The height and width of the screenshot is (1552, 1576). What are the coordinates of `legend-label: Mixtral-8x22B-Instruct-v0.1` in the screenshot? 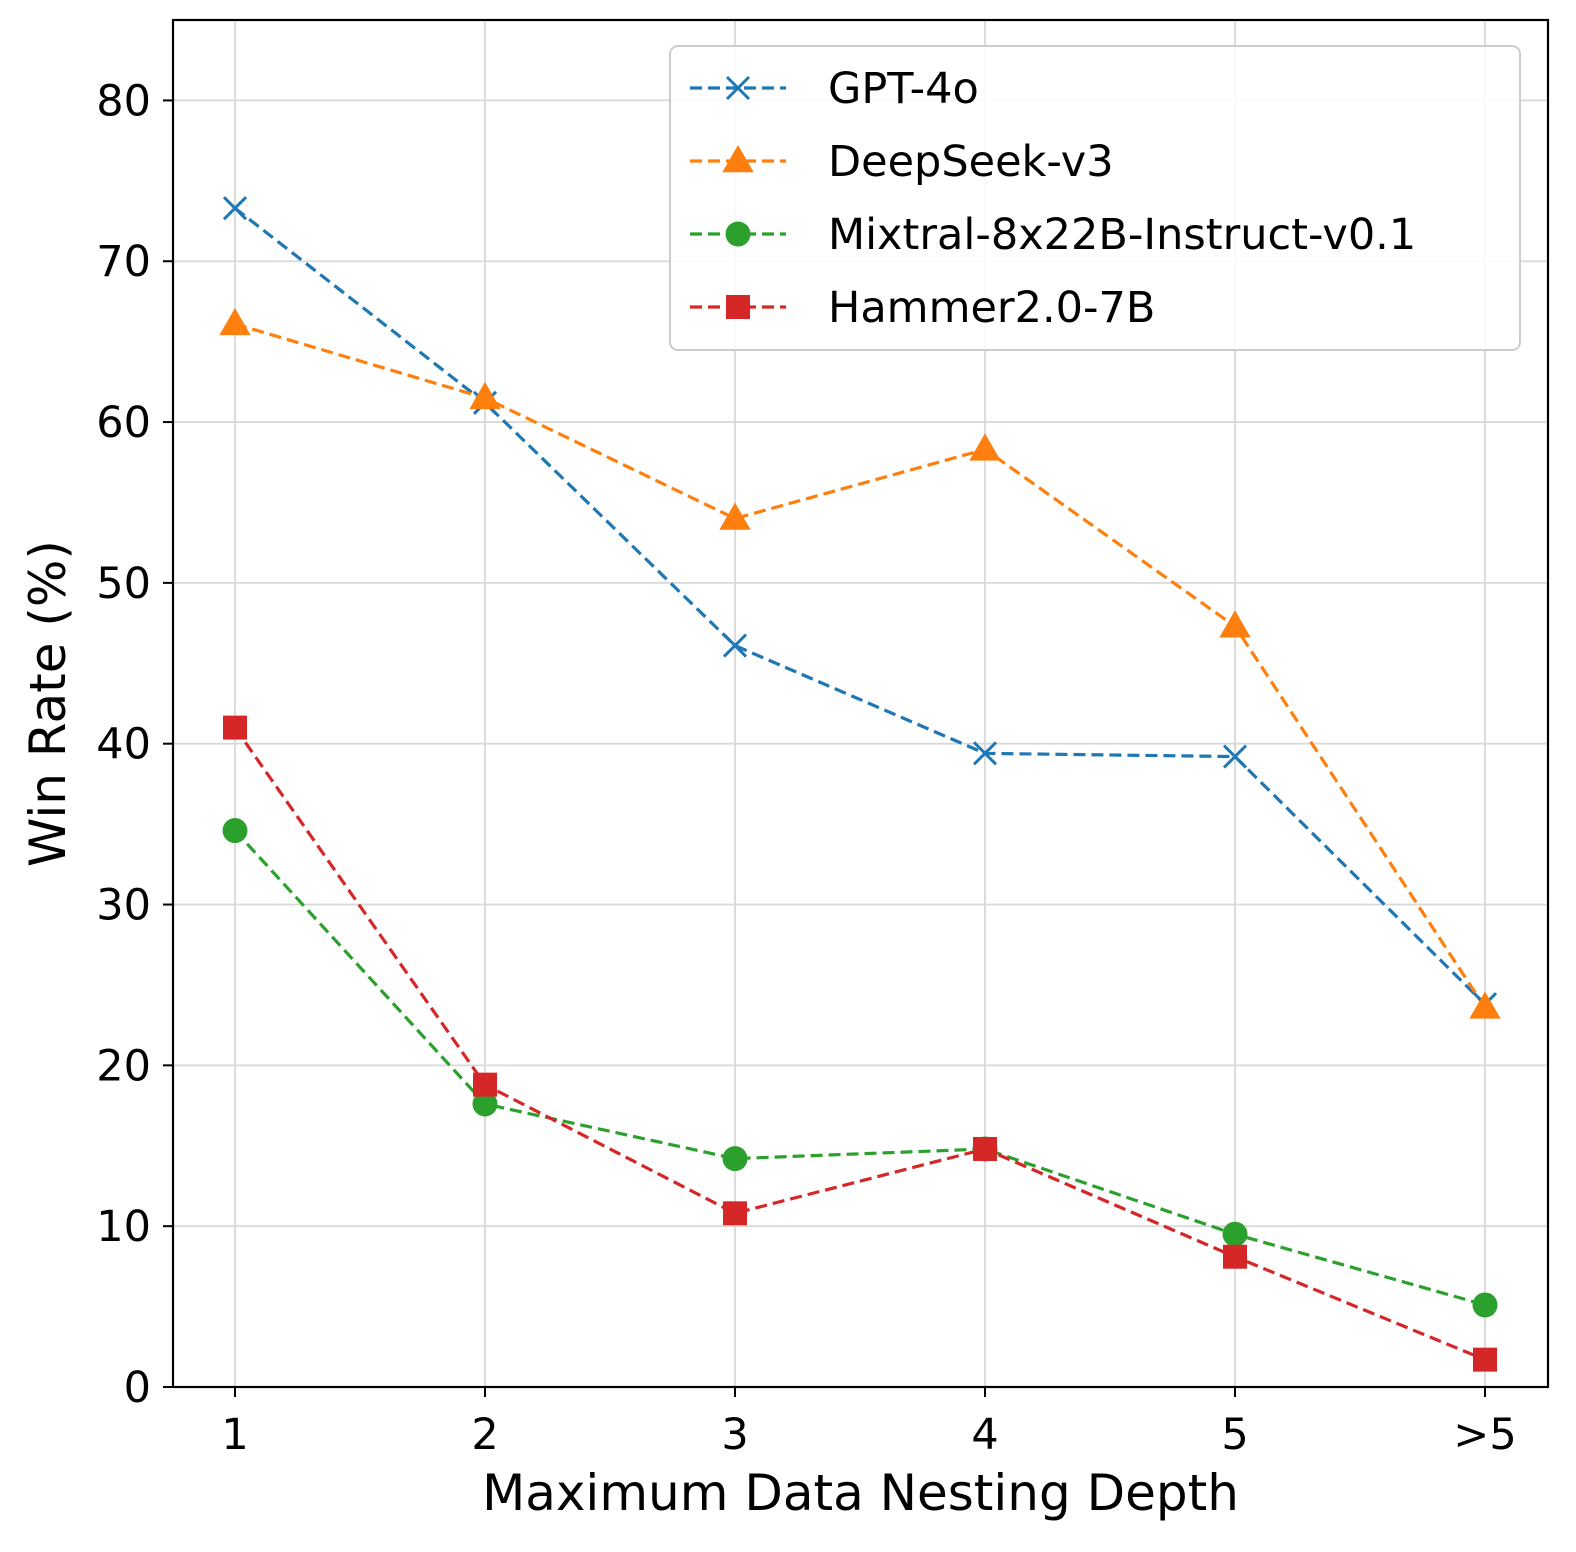 It's located at (1122, 235).